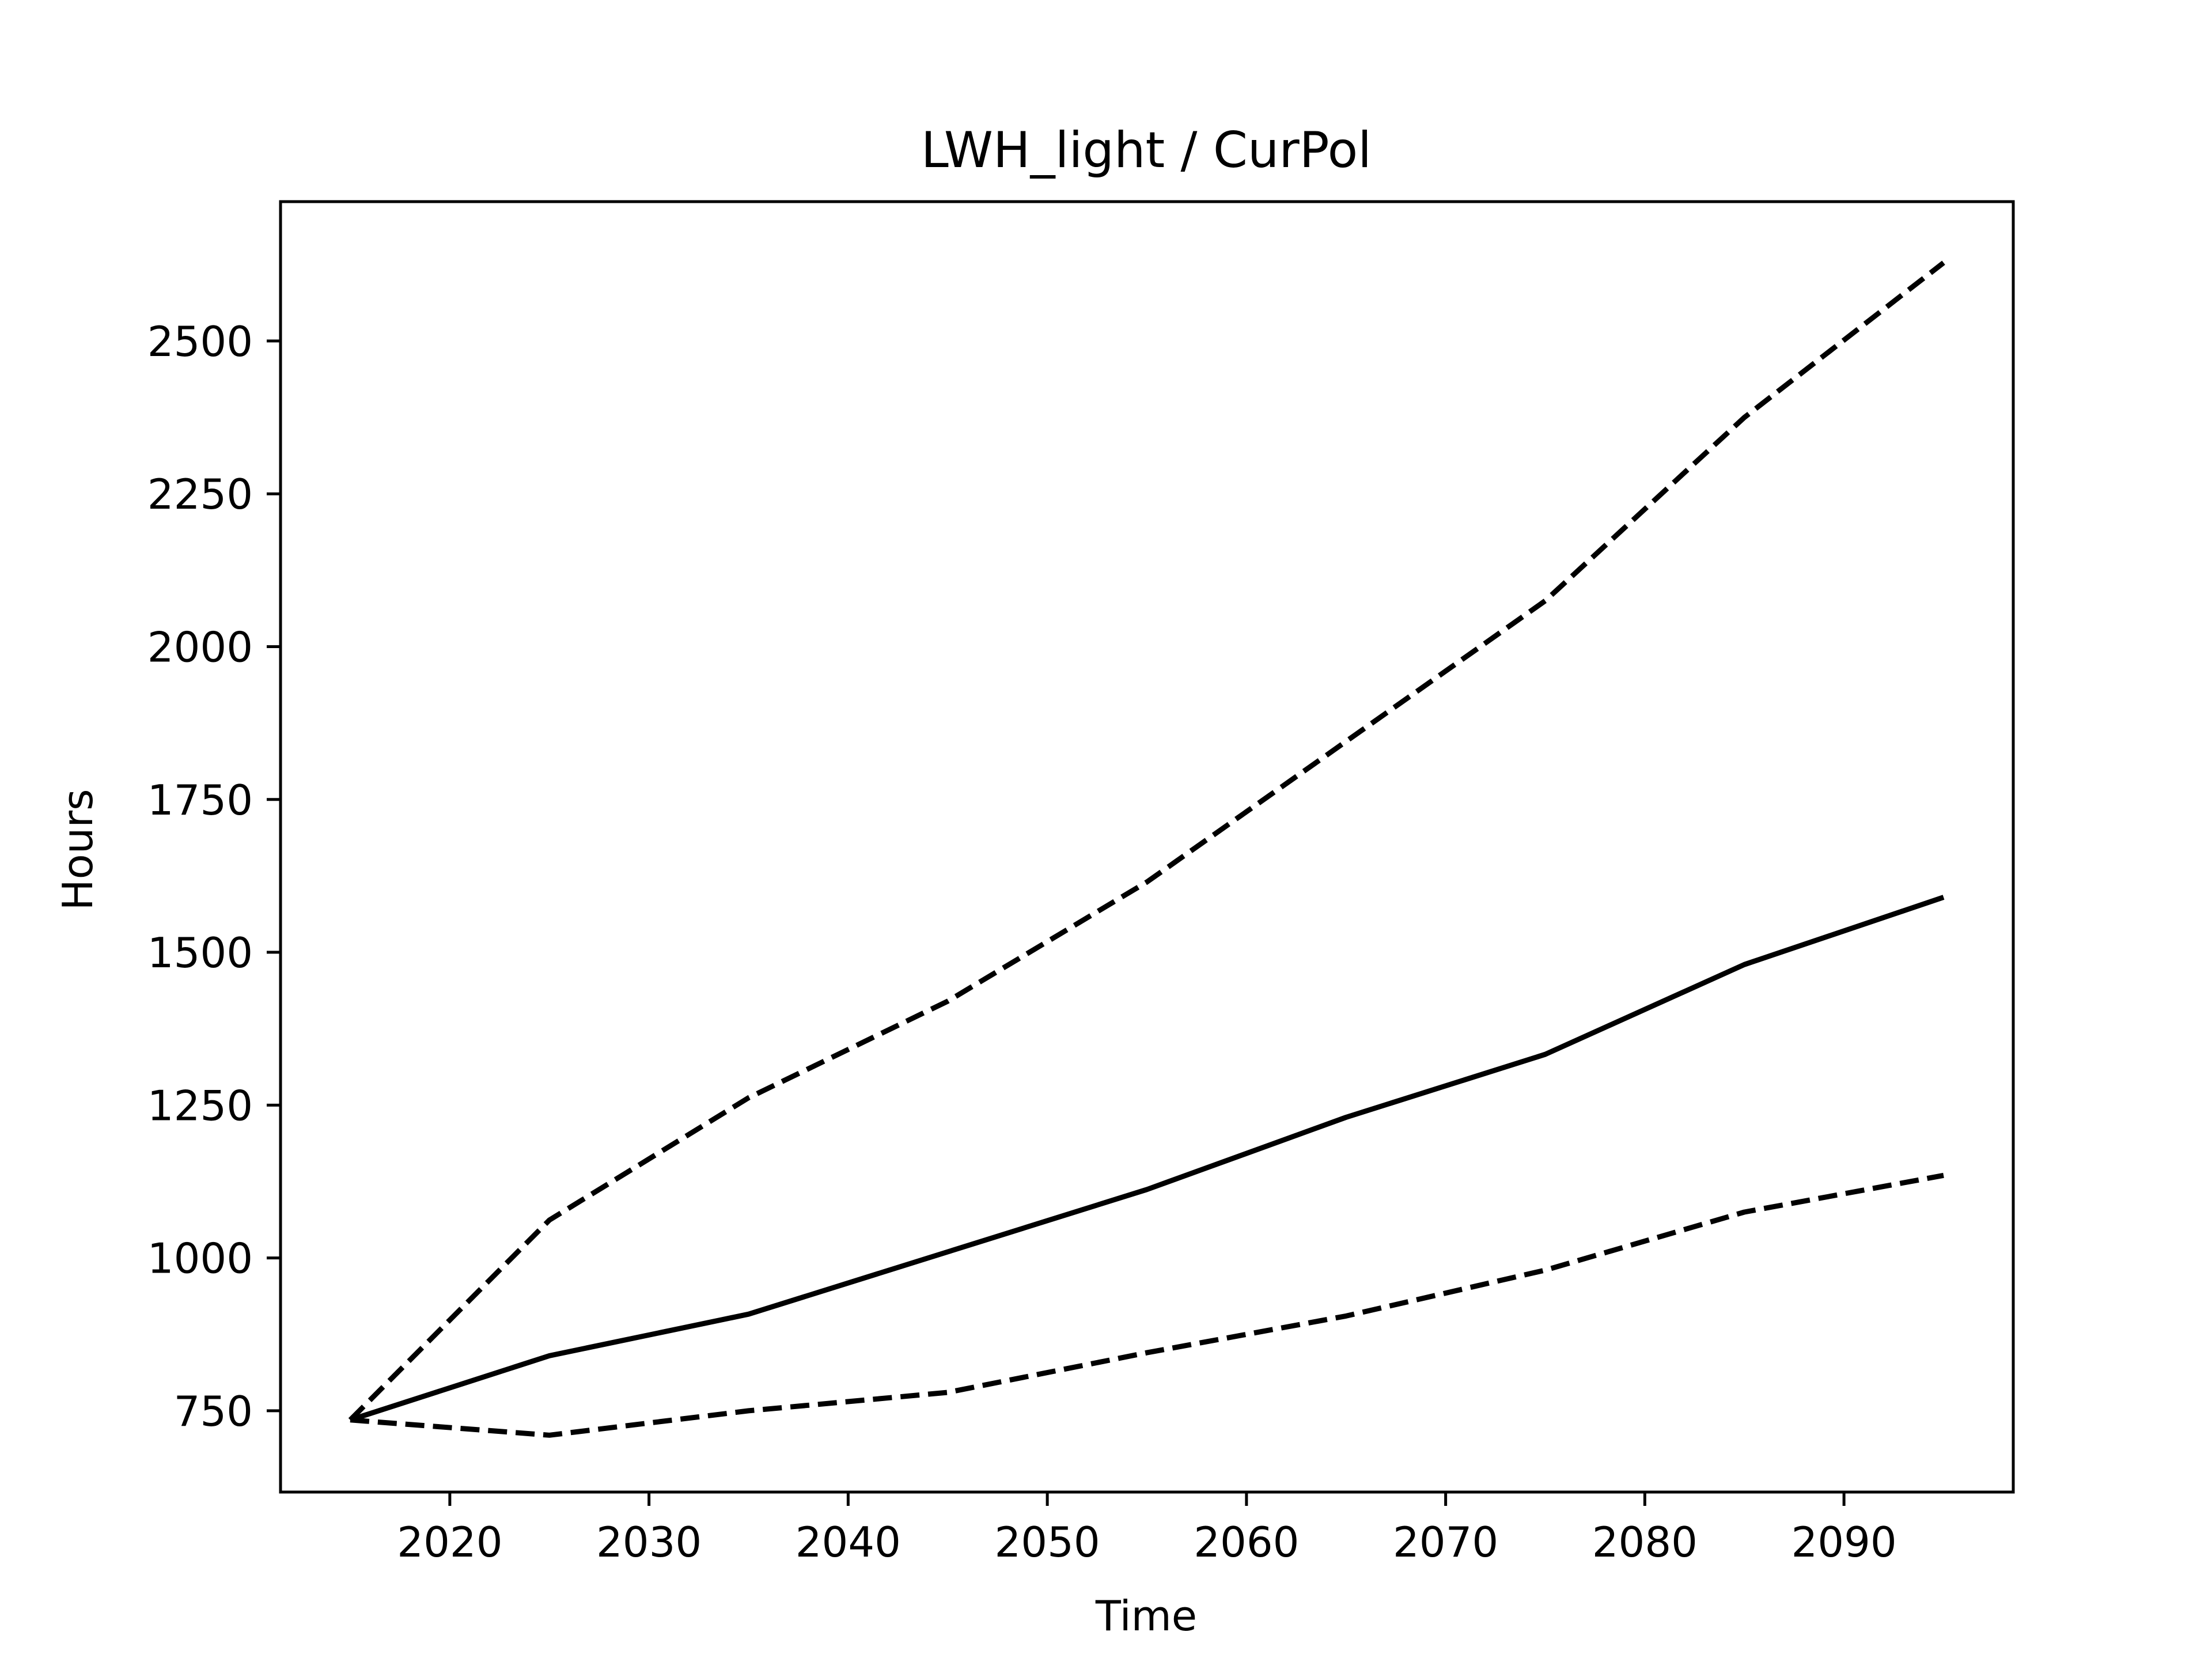 The width and height of the screenshot is (2212, 1662). I want to click on y-tick-label: 750, so click(213, 1411).